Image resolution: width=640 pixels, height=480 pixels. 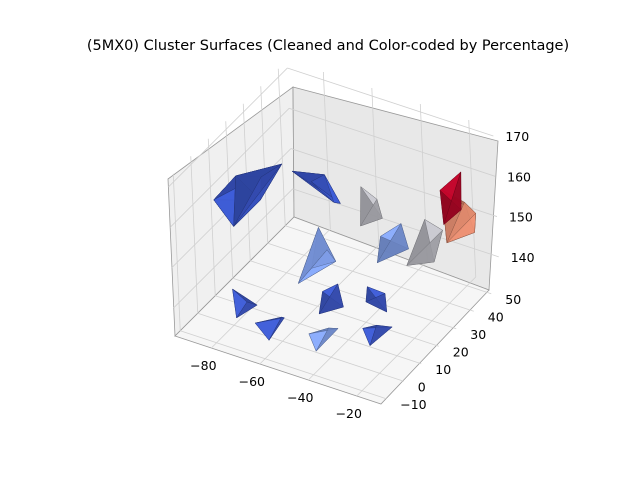 What do you see at coordinates (422, 386) in the screenshot?
I see `y-tick-label: 0` at bounding box center [422, 386].